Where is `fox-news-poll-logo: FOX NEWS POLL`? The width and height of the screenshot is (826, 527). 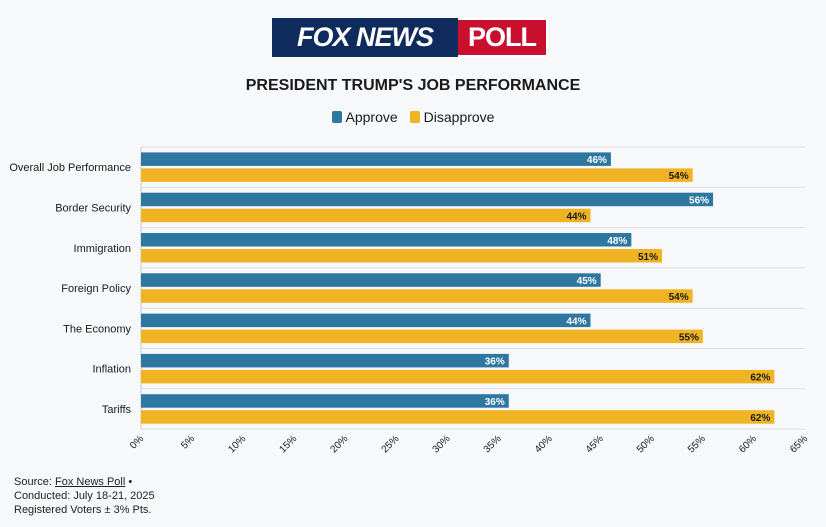 fox-news-poll-logo: FOX NEWS POLL is located at coordinates (410, 37).